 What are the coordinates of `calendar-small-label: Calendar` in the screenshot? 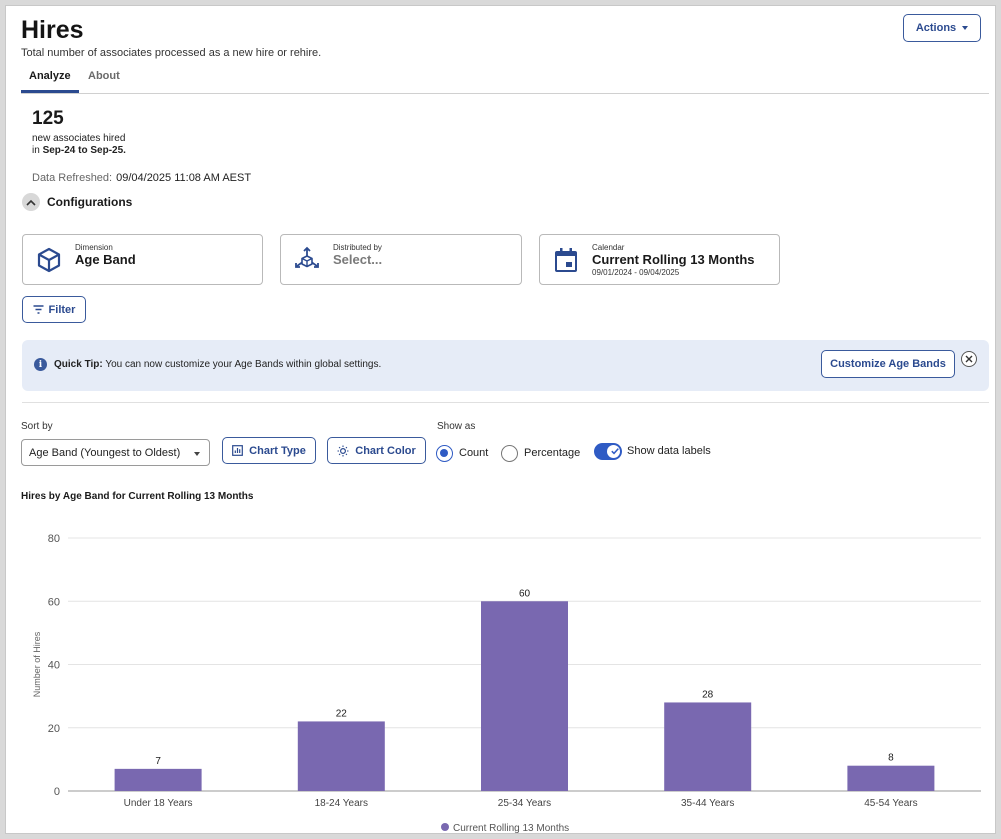 It's located at (608, 247).